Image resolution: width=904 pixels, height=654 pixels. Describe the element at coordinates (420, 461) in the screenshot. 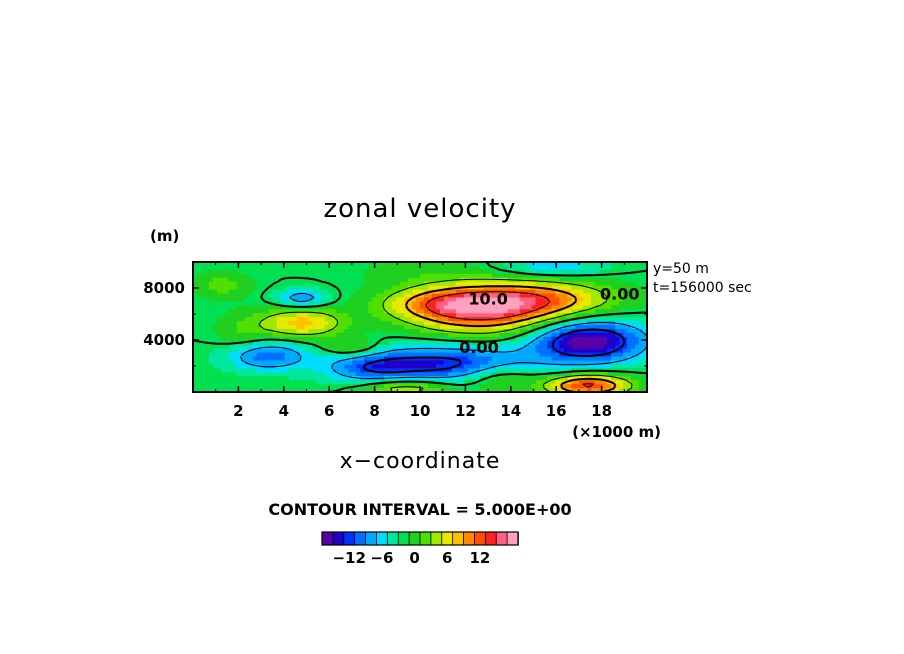

I see `x-axis-title: x−coordinate` at that location.